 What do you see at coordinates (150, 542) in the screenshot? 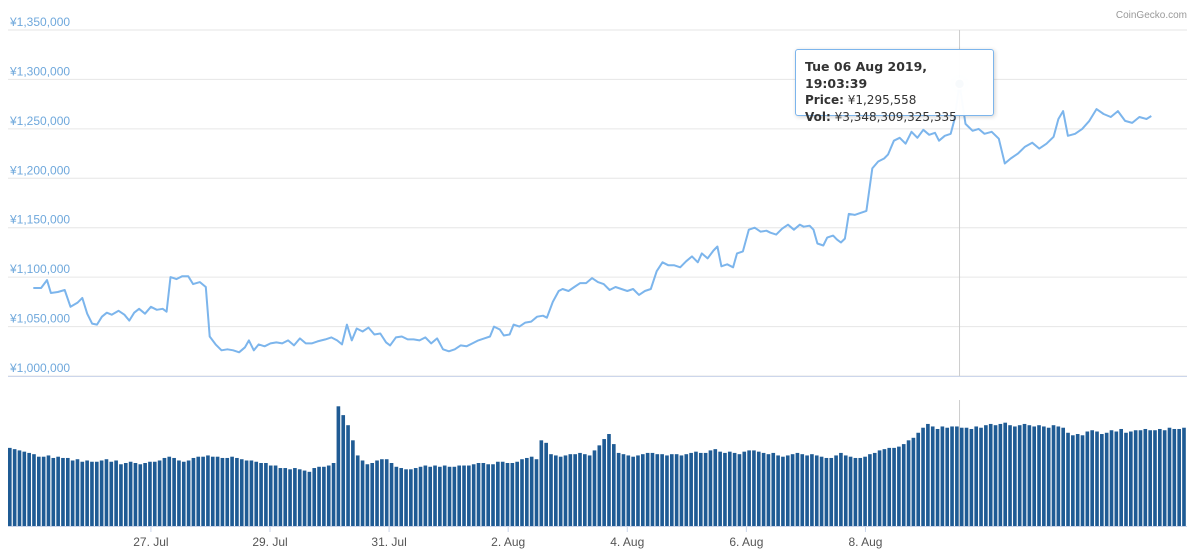
I see `x-tick-label: 27. Jul` at bounding box center [150, 542].